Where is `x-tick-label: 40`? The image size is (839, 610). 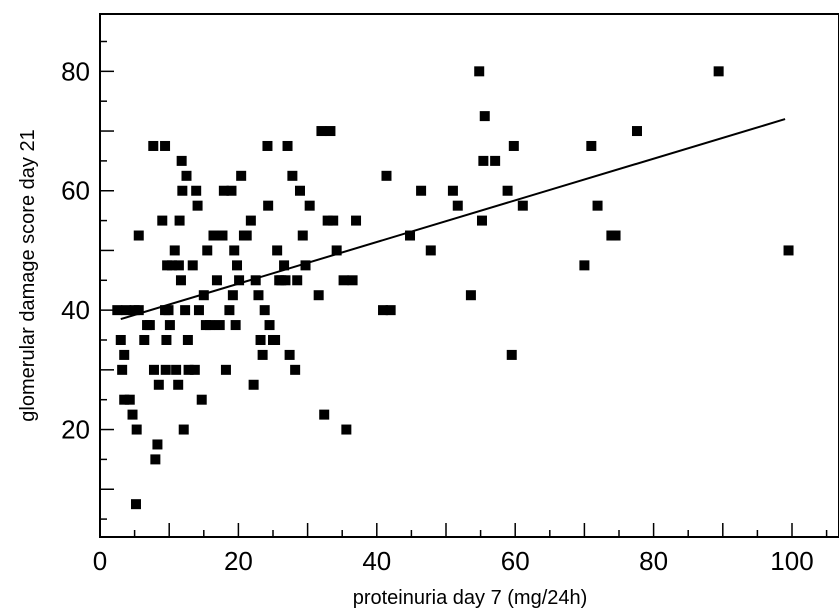 x-tick-label: 40 is located at coordinates (376, 561).